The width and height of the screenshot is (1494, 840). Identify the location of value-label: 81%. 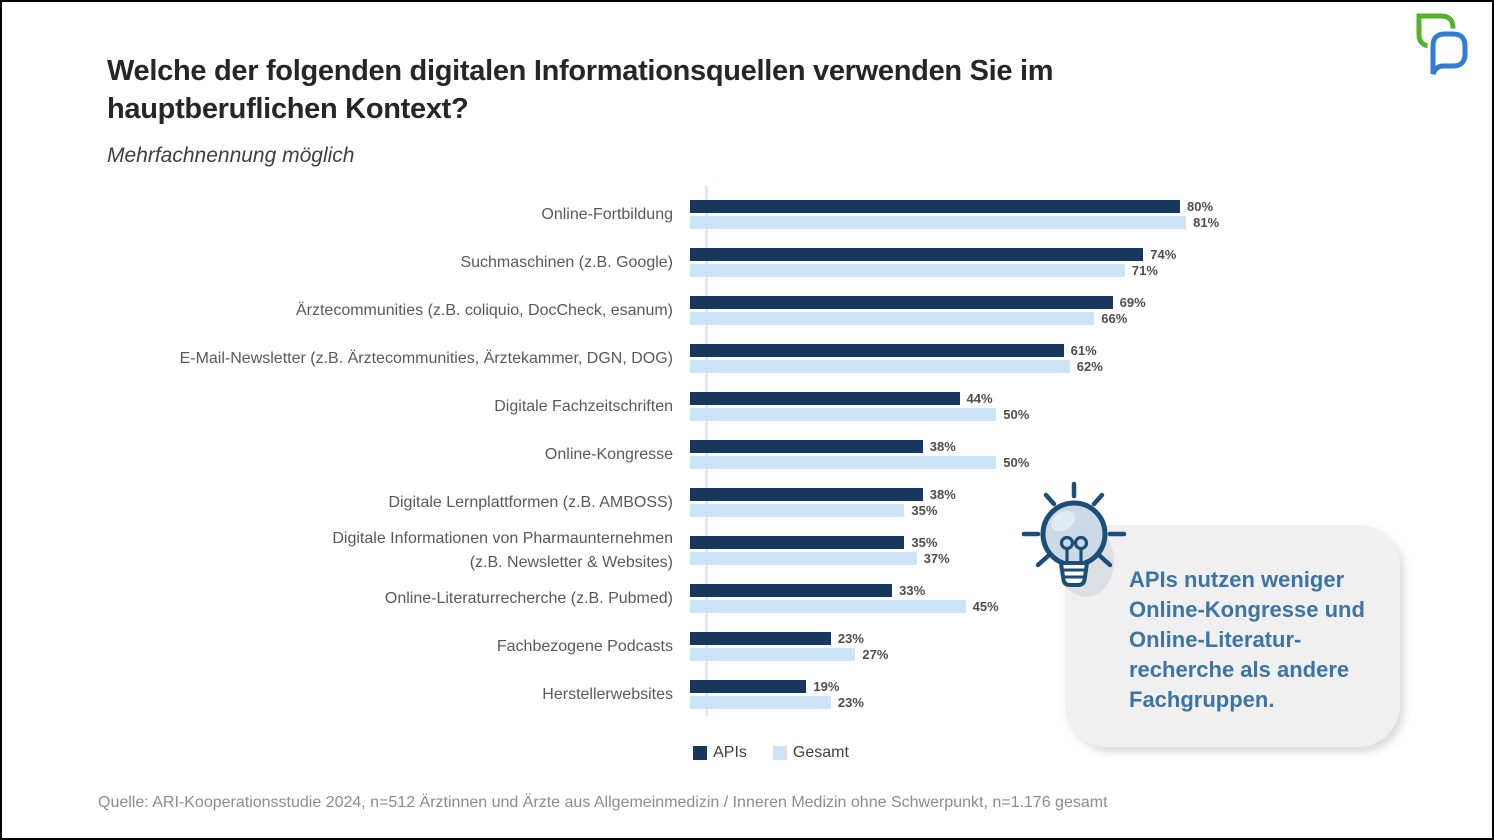
(1206, 222).